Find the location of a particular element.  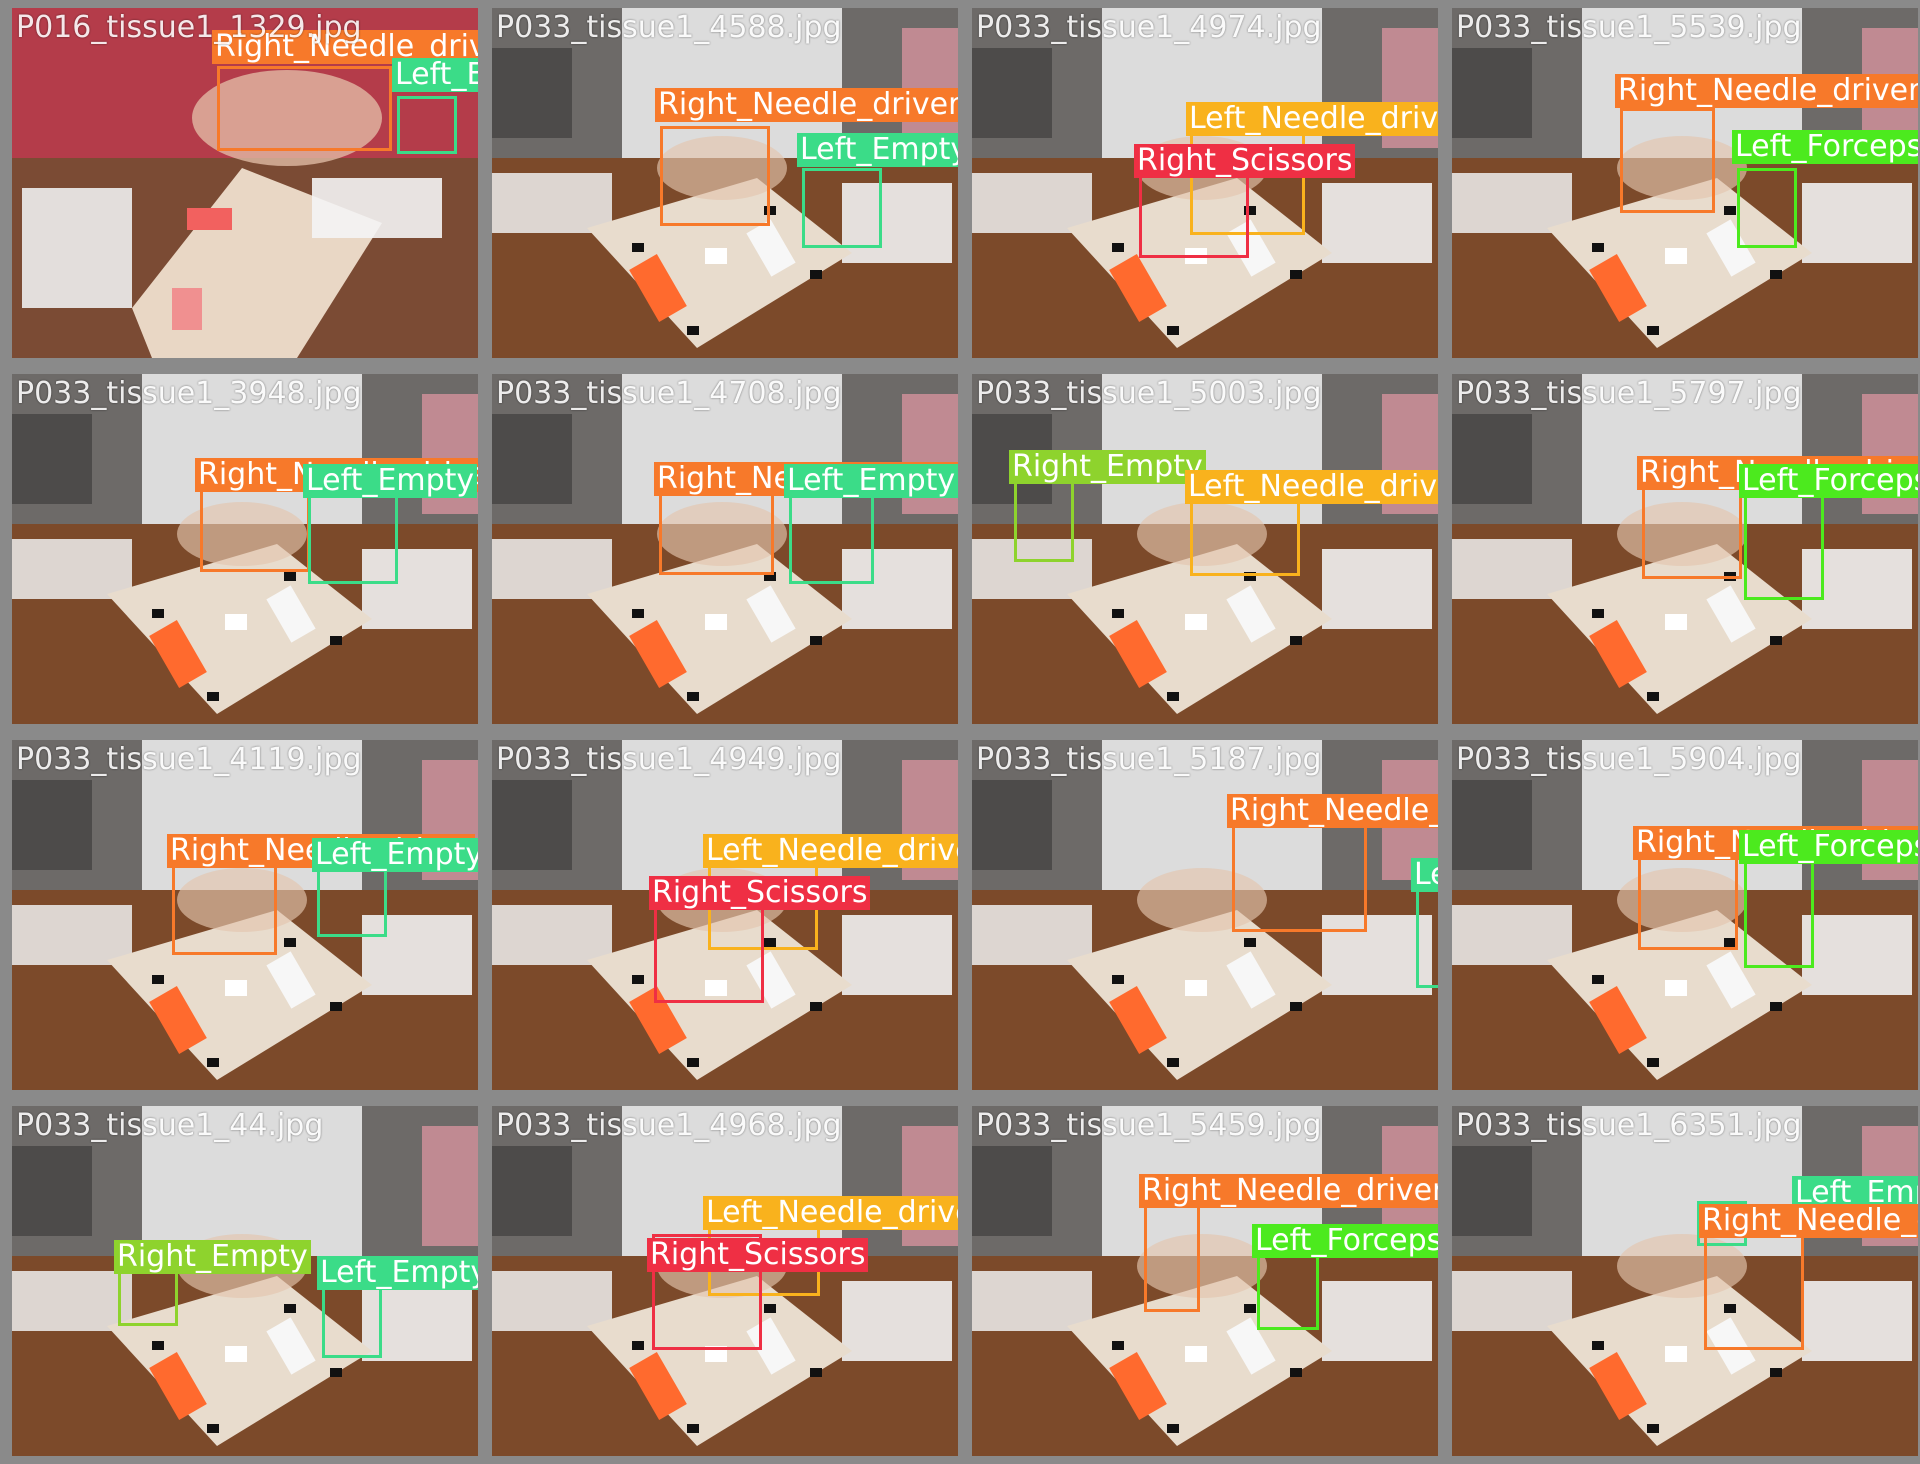

filename-label: P033_tissue1_3948.jpg is located at coordinates (189, 393).